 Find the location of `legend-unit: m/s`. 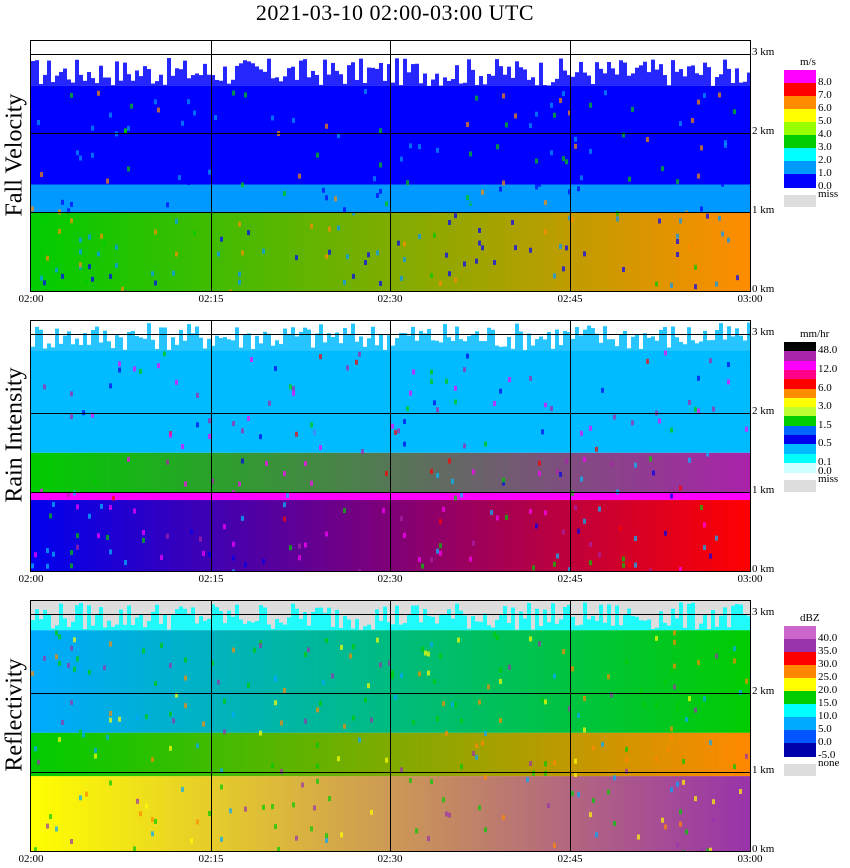

legend-unit: m/s is located at coordinates (808, 62).